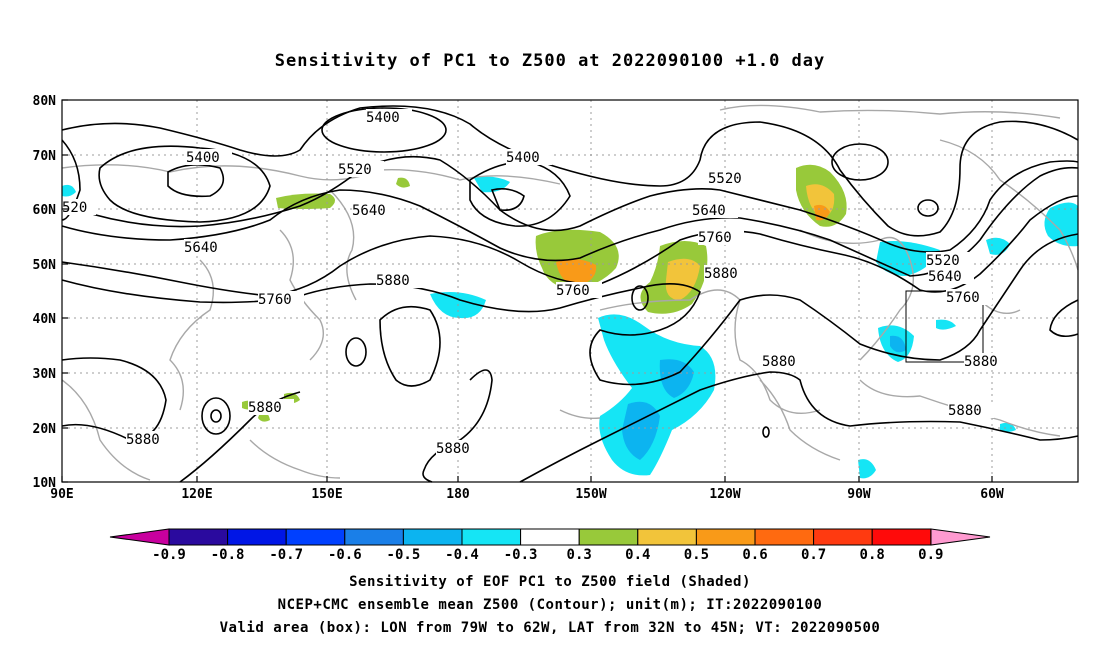 Image resolution: width=1100 pixels, height=650 pixels. What do you see at coordinates (521, 555) in the screenshot?
I see `colorbar-label: -0.3` at bounding box center [521, 555].